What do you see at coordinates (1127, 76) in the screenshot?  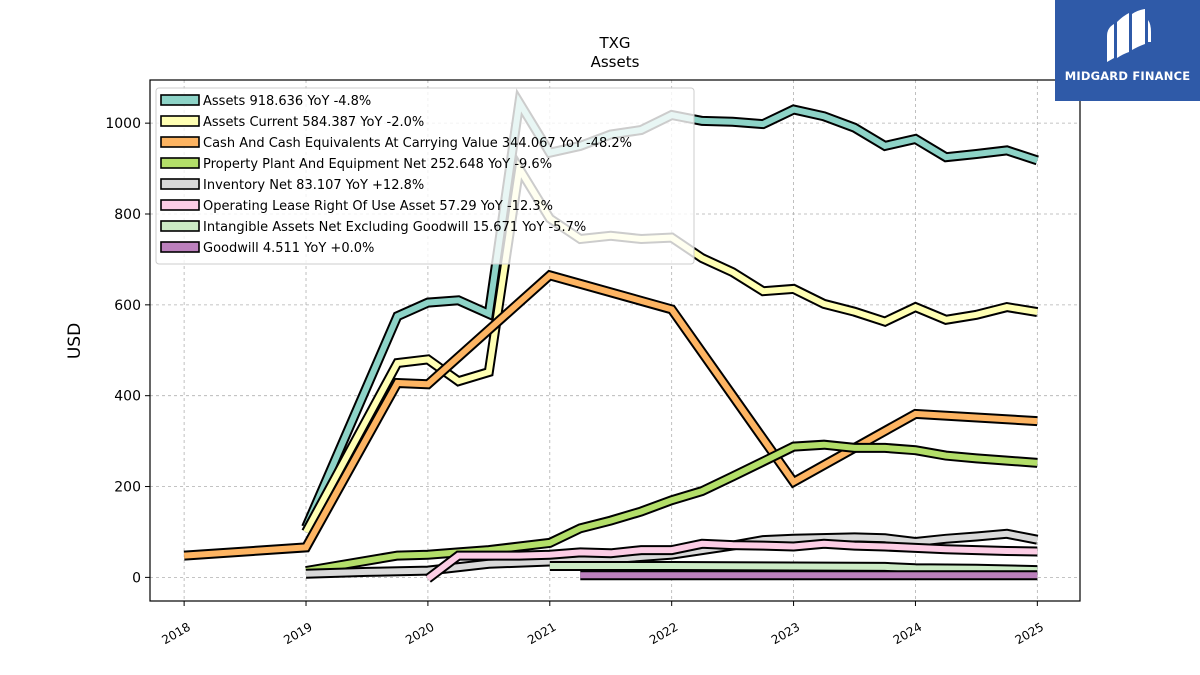 I see `brand-name: MIDGARD FINANCE` at bounding box center [1127, 76].